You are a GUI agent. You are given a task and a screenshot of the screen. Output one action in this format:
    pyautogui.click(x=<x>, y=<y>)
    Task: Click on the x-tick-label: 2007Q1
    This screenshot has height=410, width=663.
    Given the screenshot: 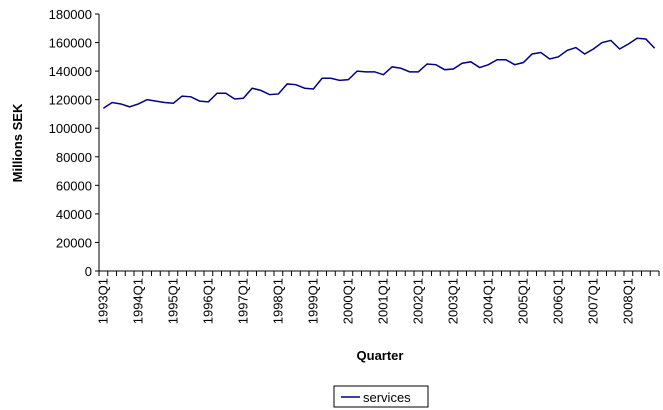 What is the action you would take?
    pyautogui.click(x=592, y=301)
    